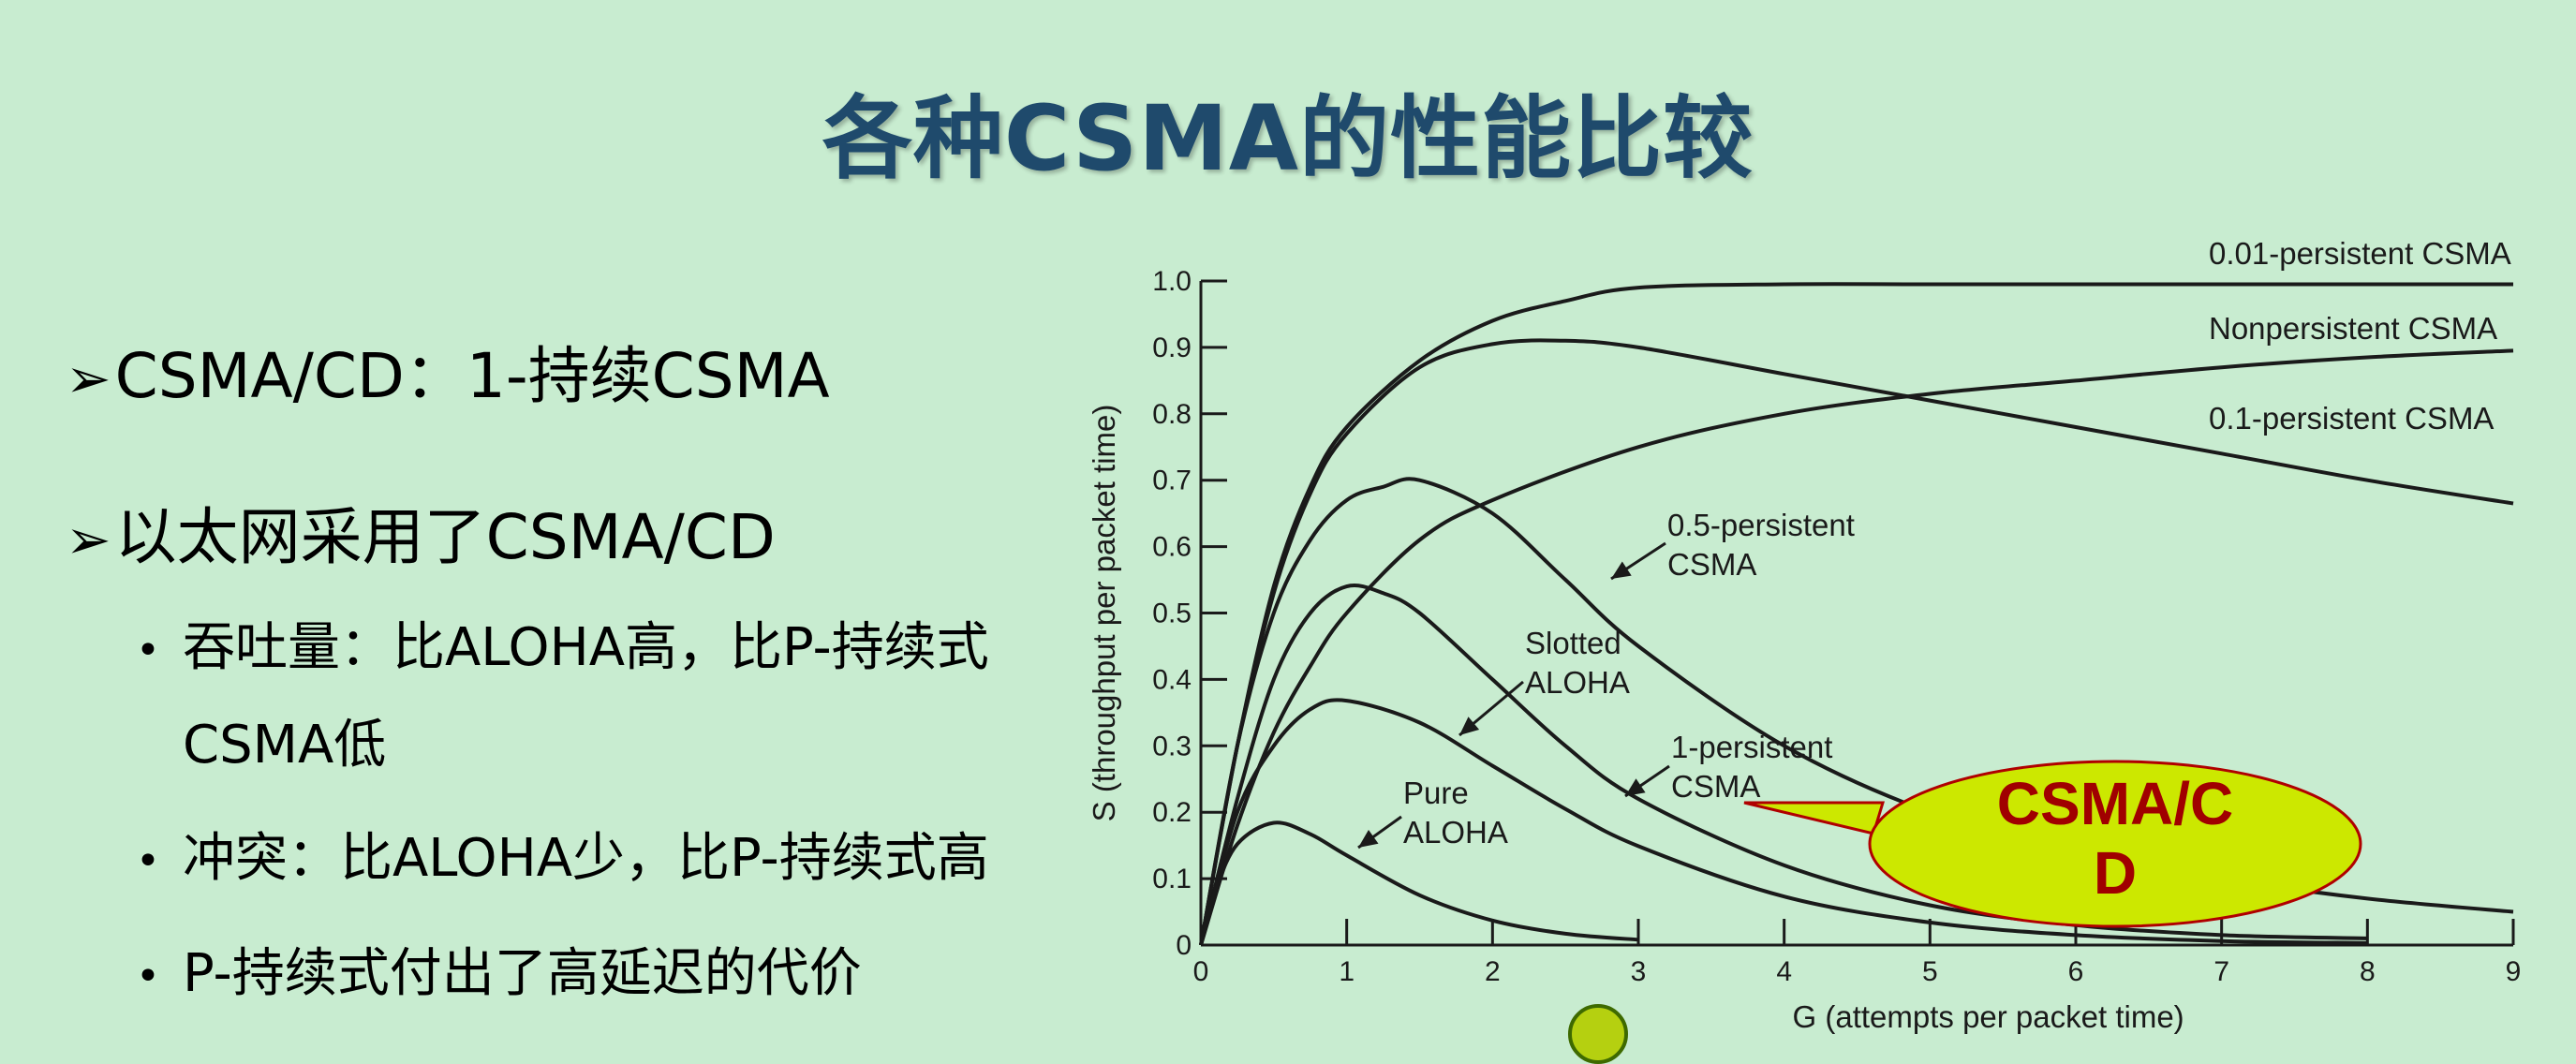  I want to click on sub-bullet-throughput-cont: CSMA低, so click(285, 746).